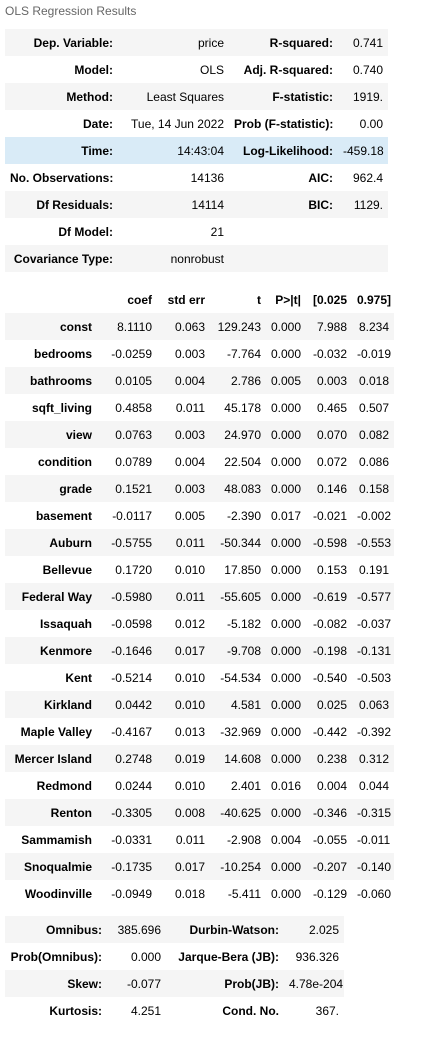  I want to click on variable-name: Sammamish, so click(56, 839).